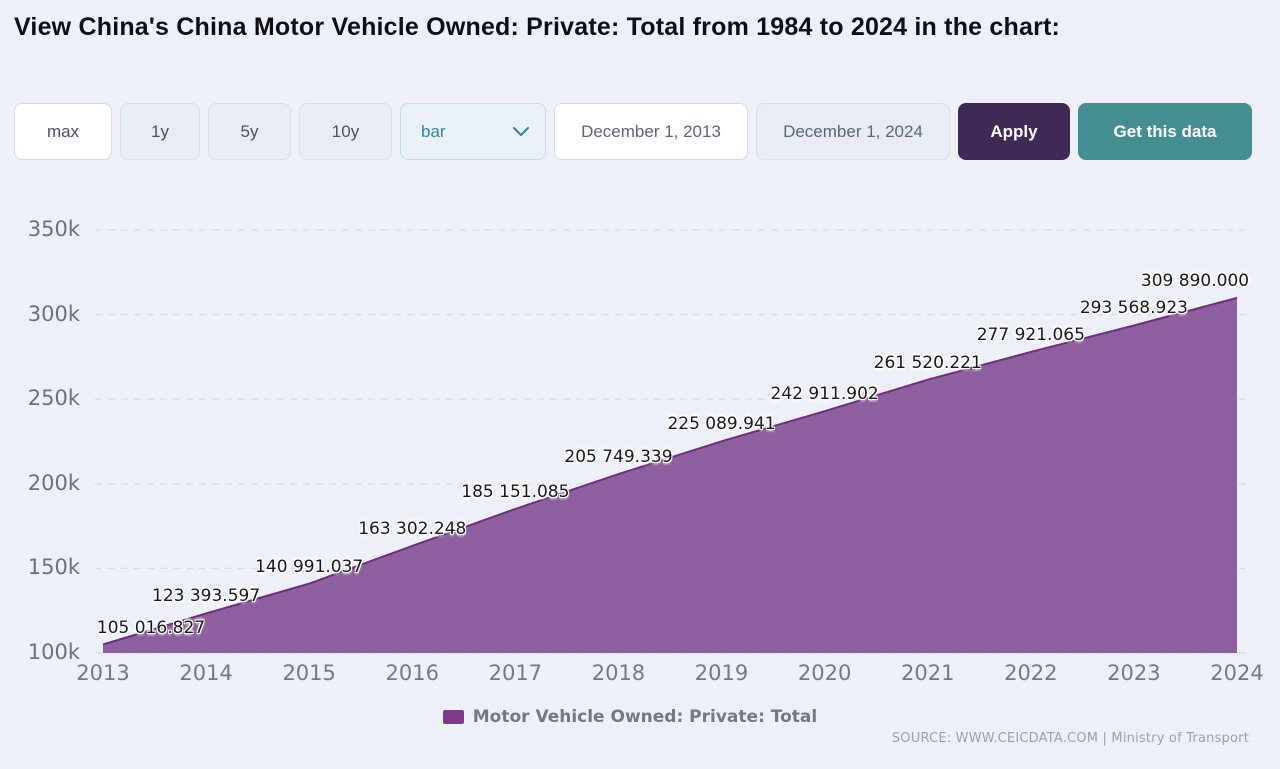  Describe the element at coordinates (618, 457) in the screenshot. I see `data-label: 205 749.339` at that location.